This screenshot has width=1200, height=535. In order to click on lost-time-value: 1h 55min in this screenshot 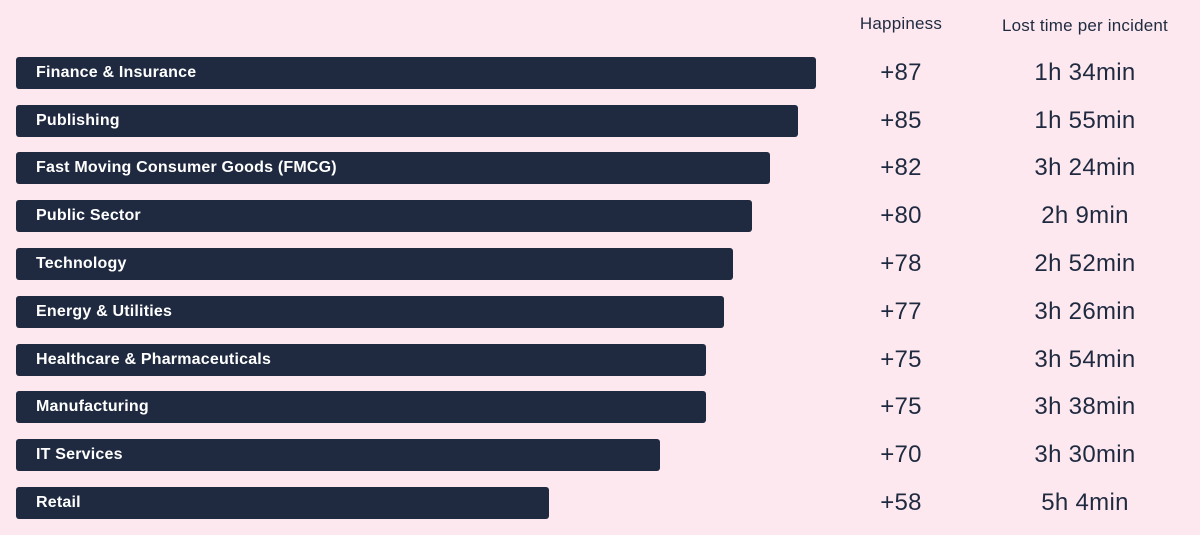, I will do `click(1085, 120)`.